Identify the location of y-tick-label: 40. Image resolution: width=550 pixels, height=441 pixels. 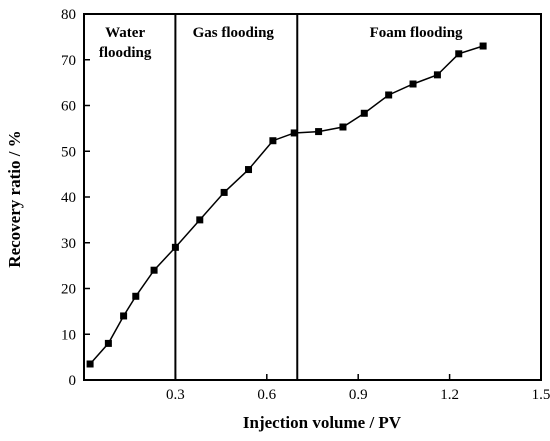
(68, 198).